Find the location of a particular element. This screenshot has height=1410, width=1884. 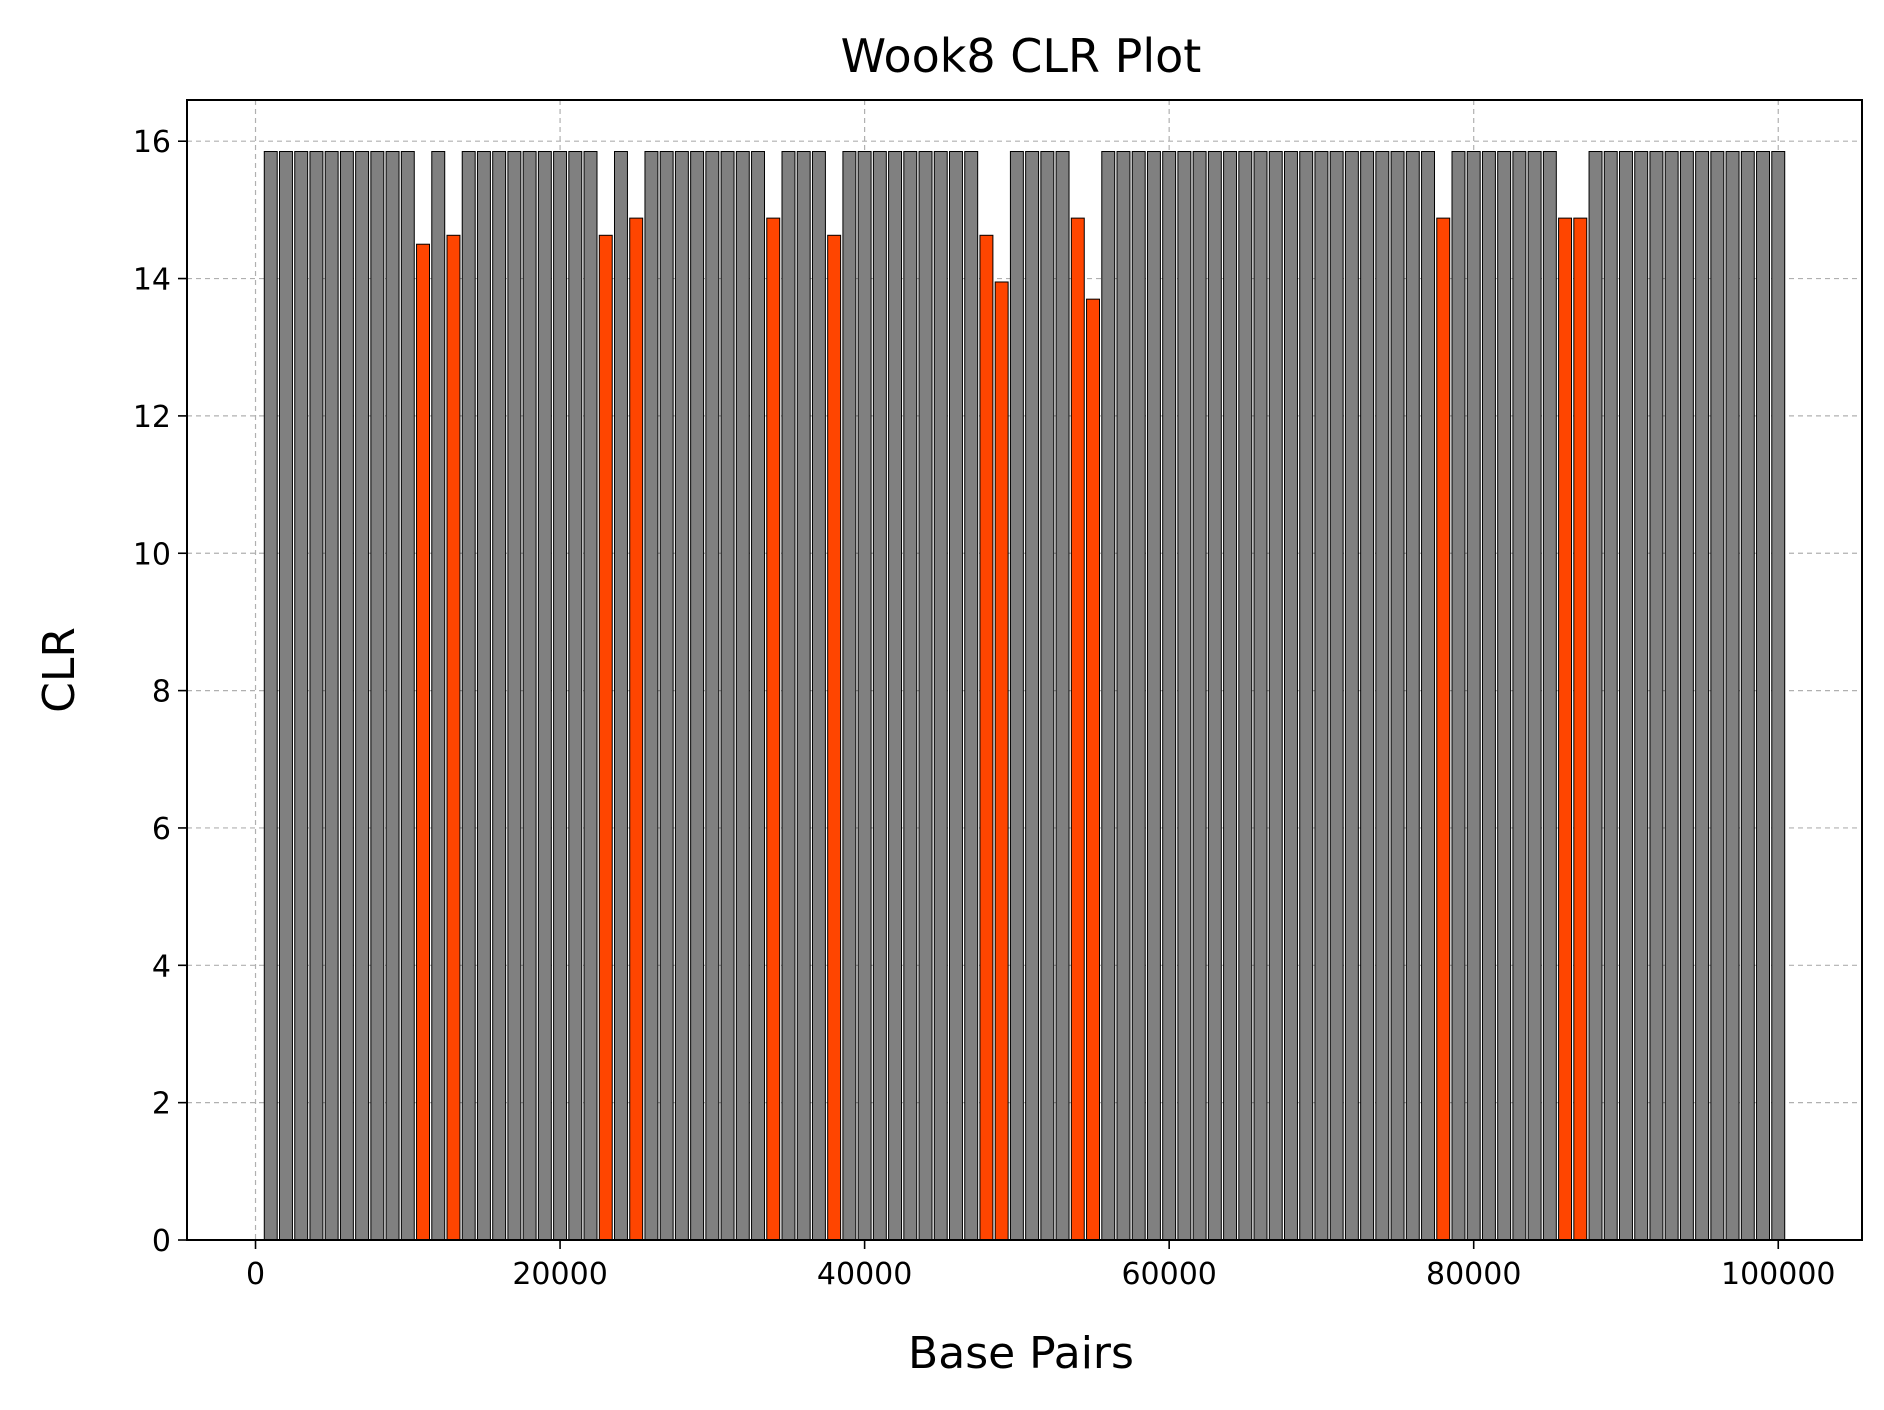

y-tick-label: 8 is located at coordinates (161, 692).